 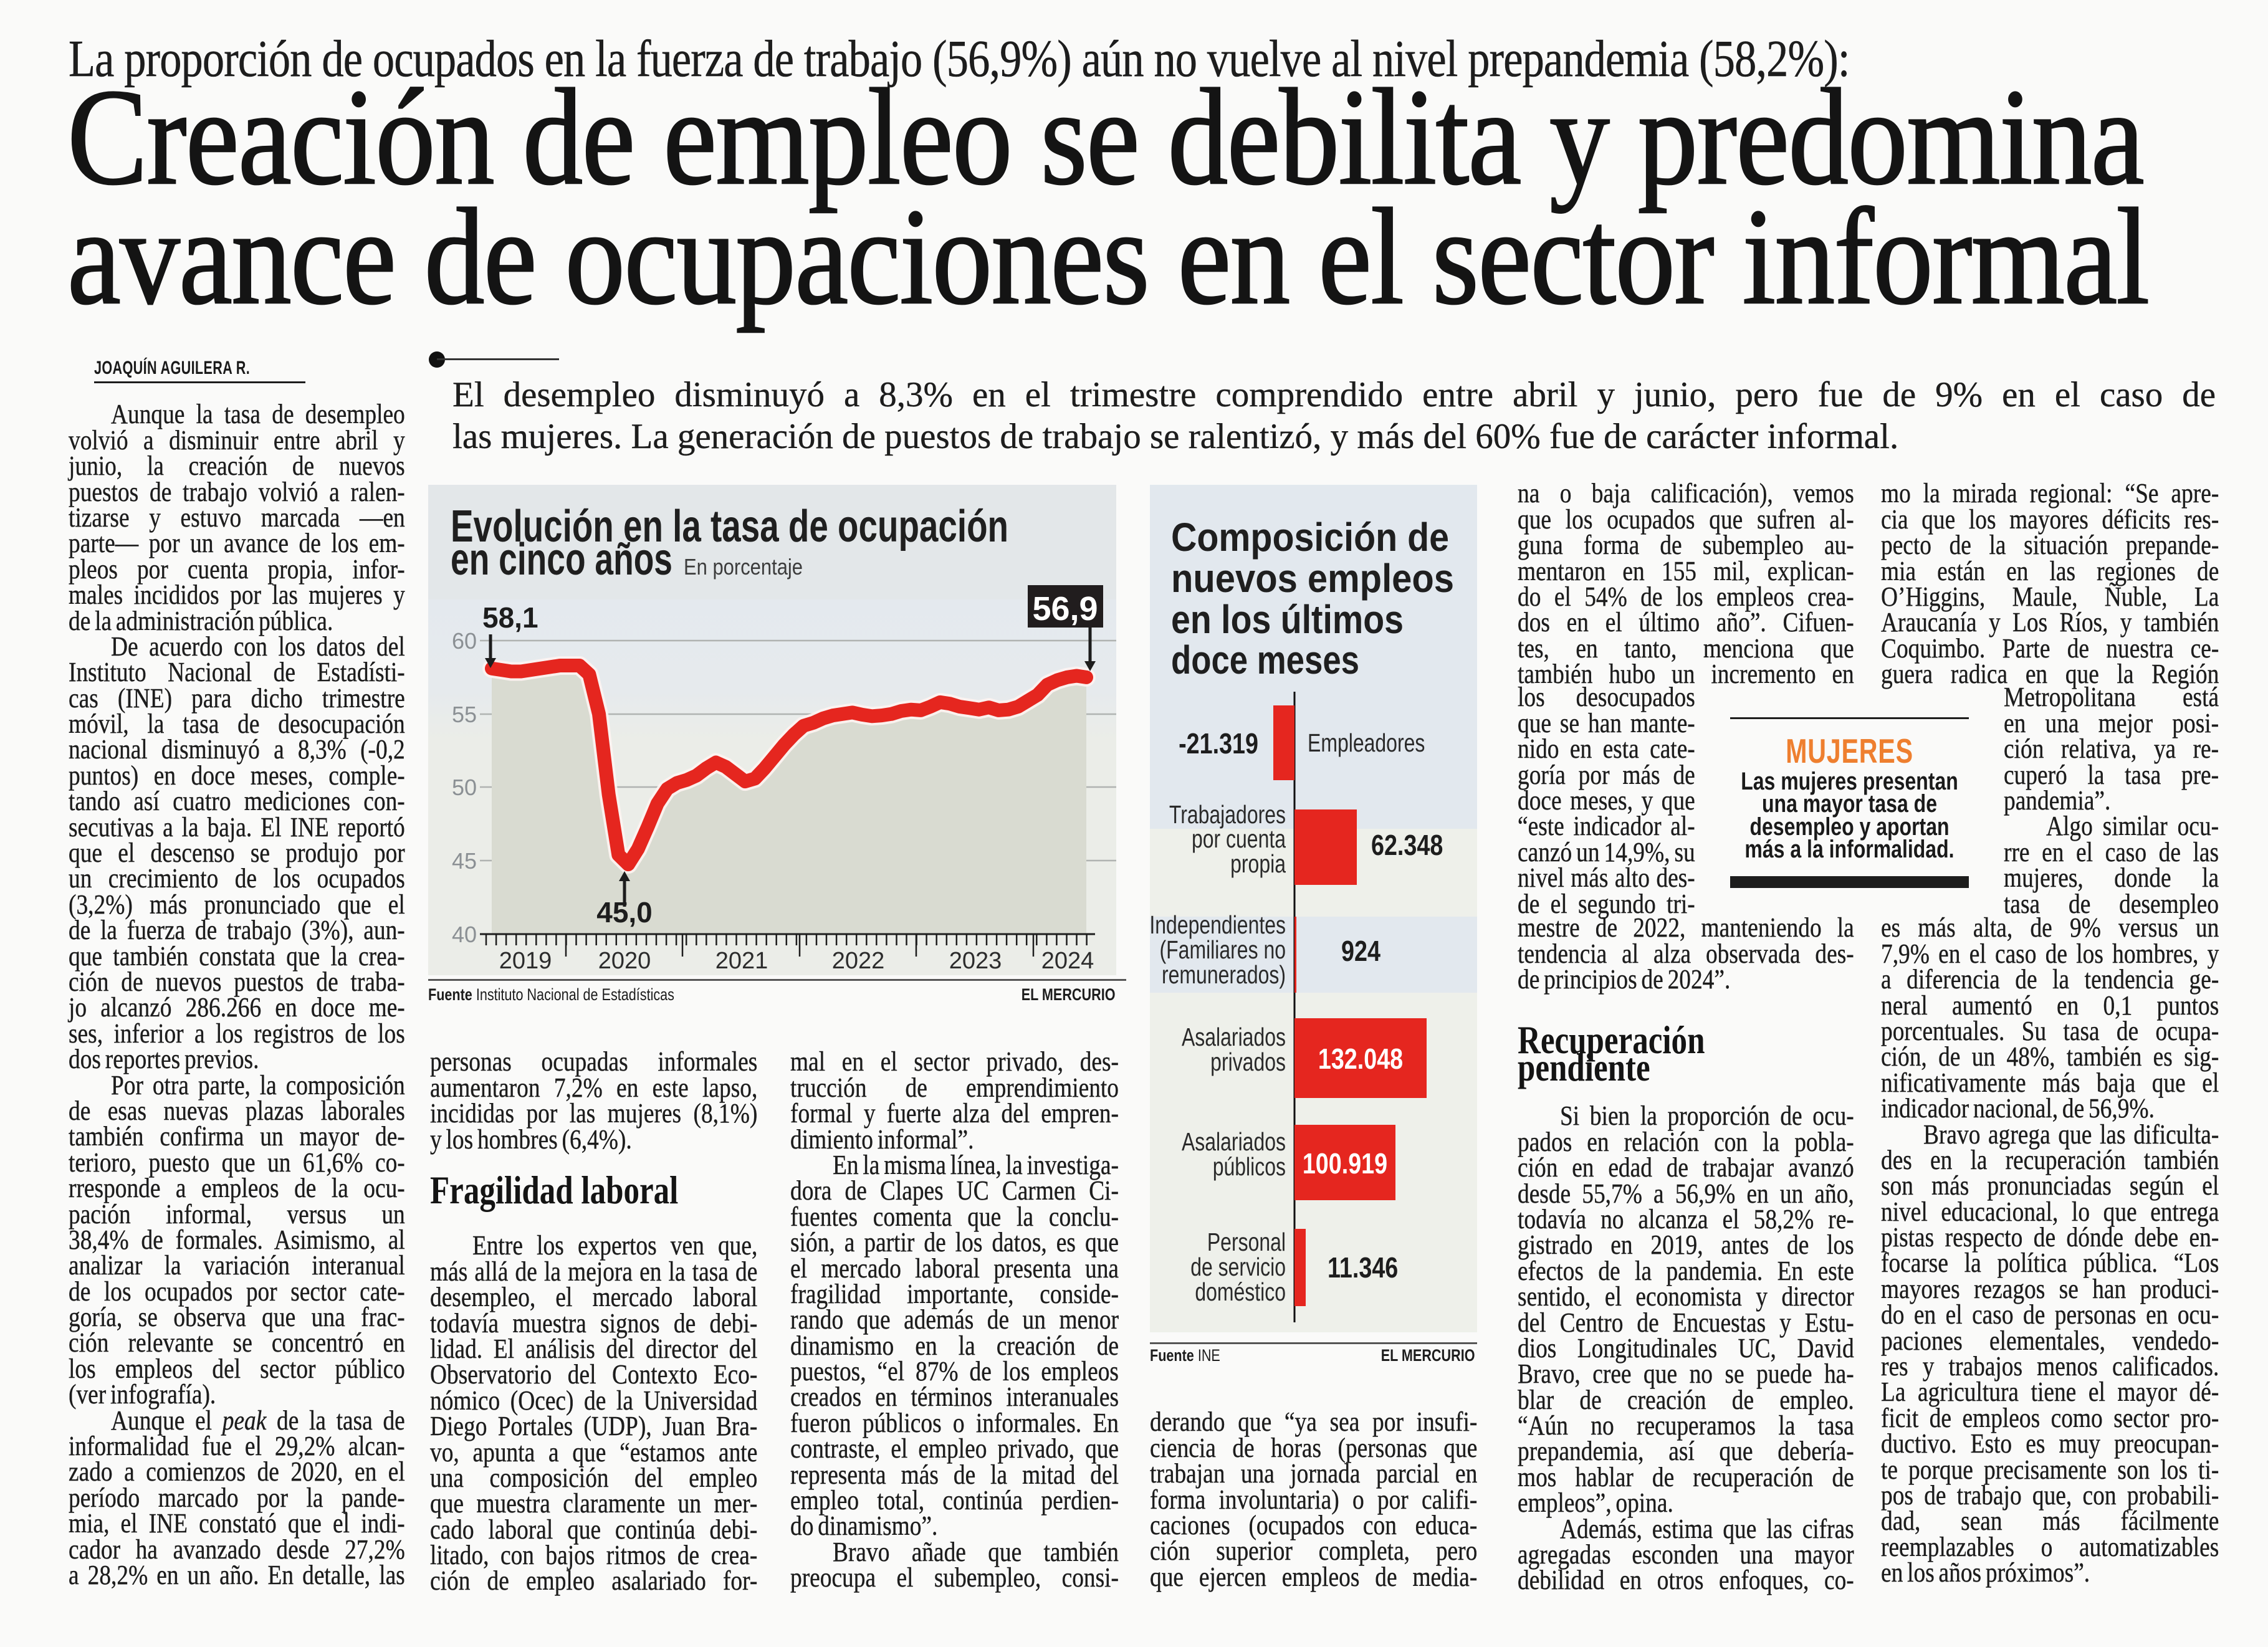 What do you see at coordinates (1249, 1166) in the screenshot?
I see `svg-text: públicos` at bounding box center [1249, 1166].